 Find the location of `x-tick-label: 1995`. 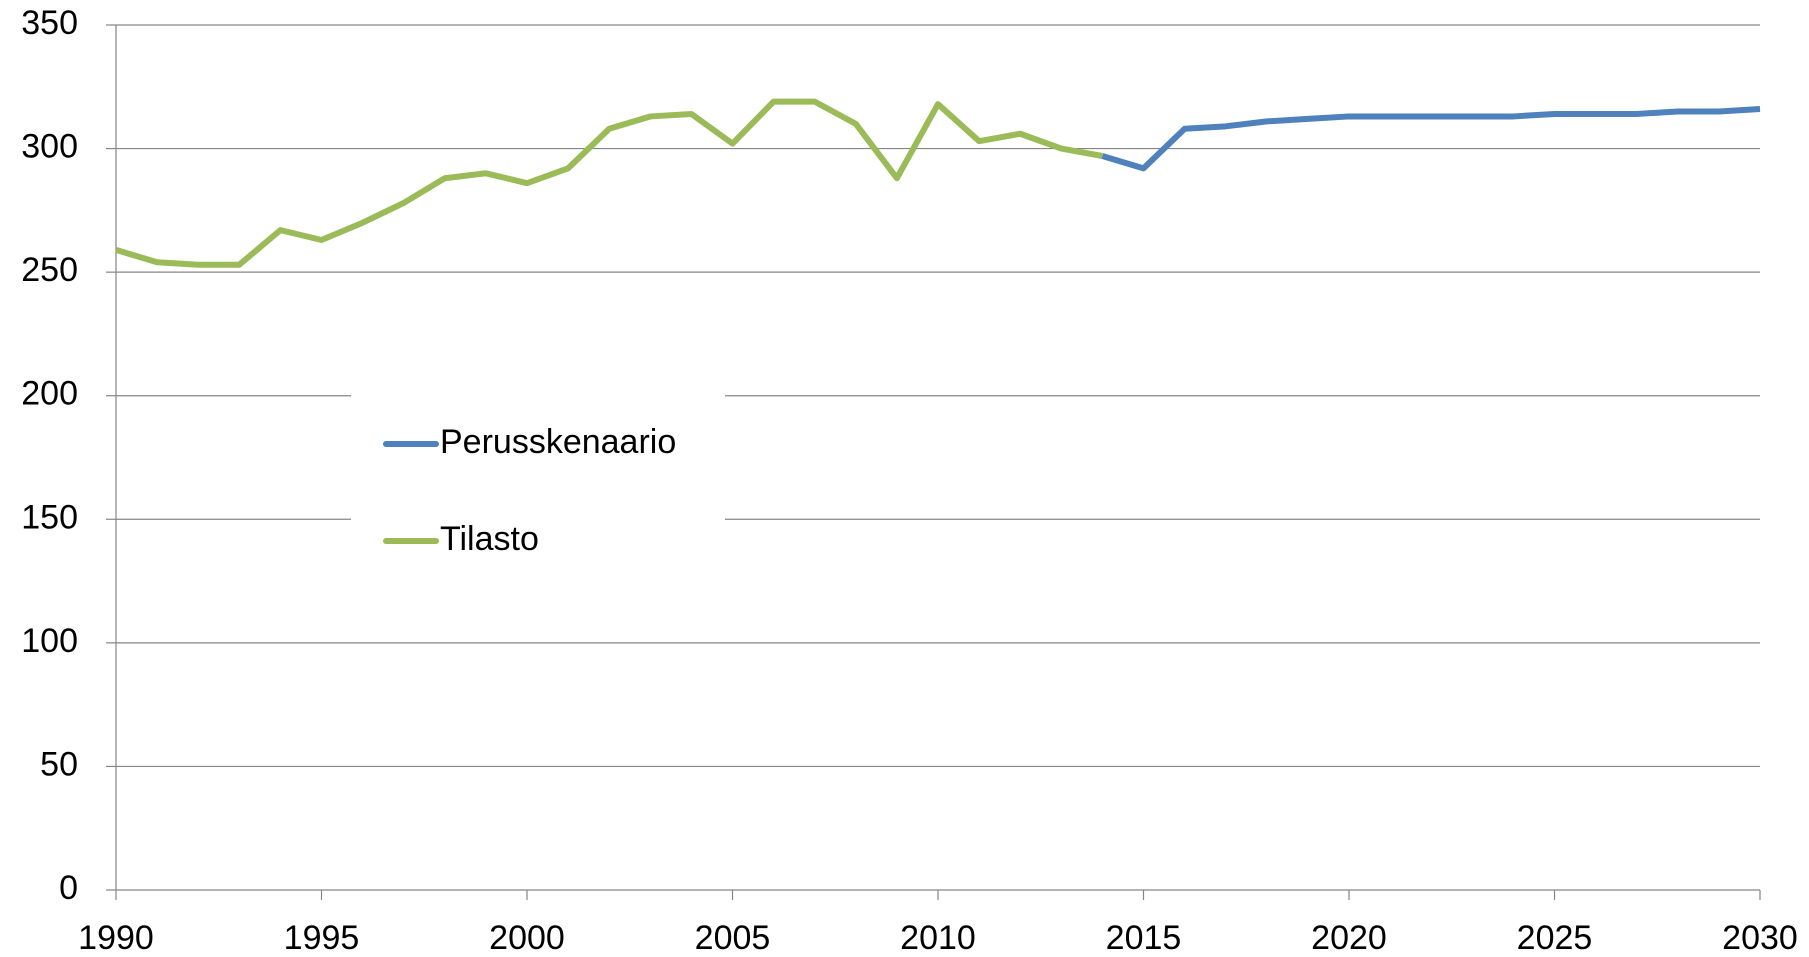

x-tick-label: 1995 is located at coordinates (322, 938).